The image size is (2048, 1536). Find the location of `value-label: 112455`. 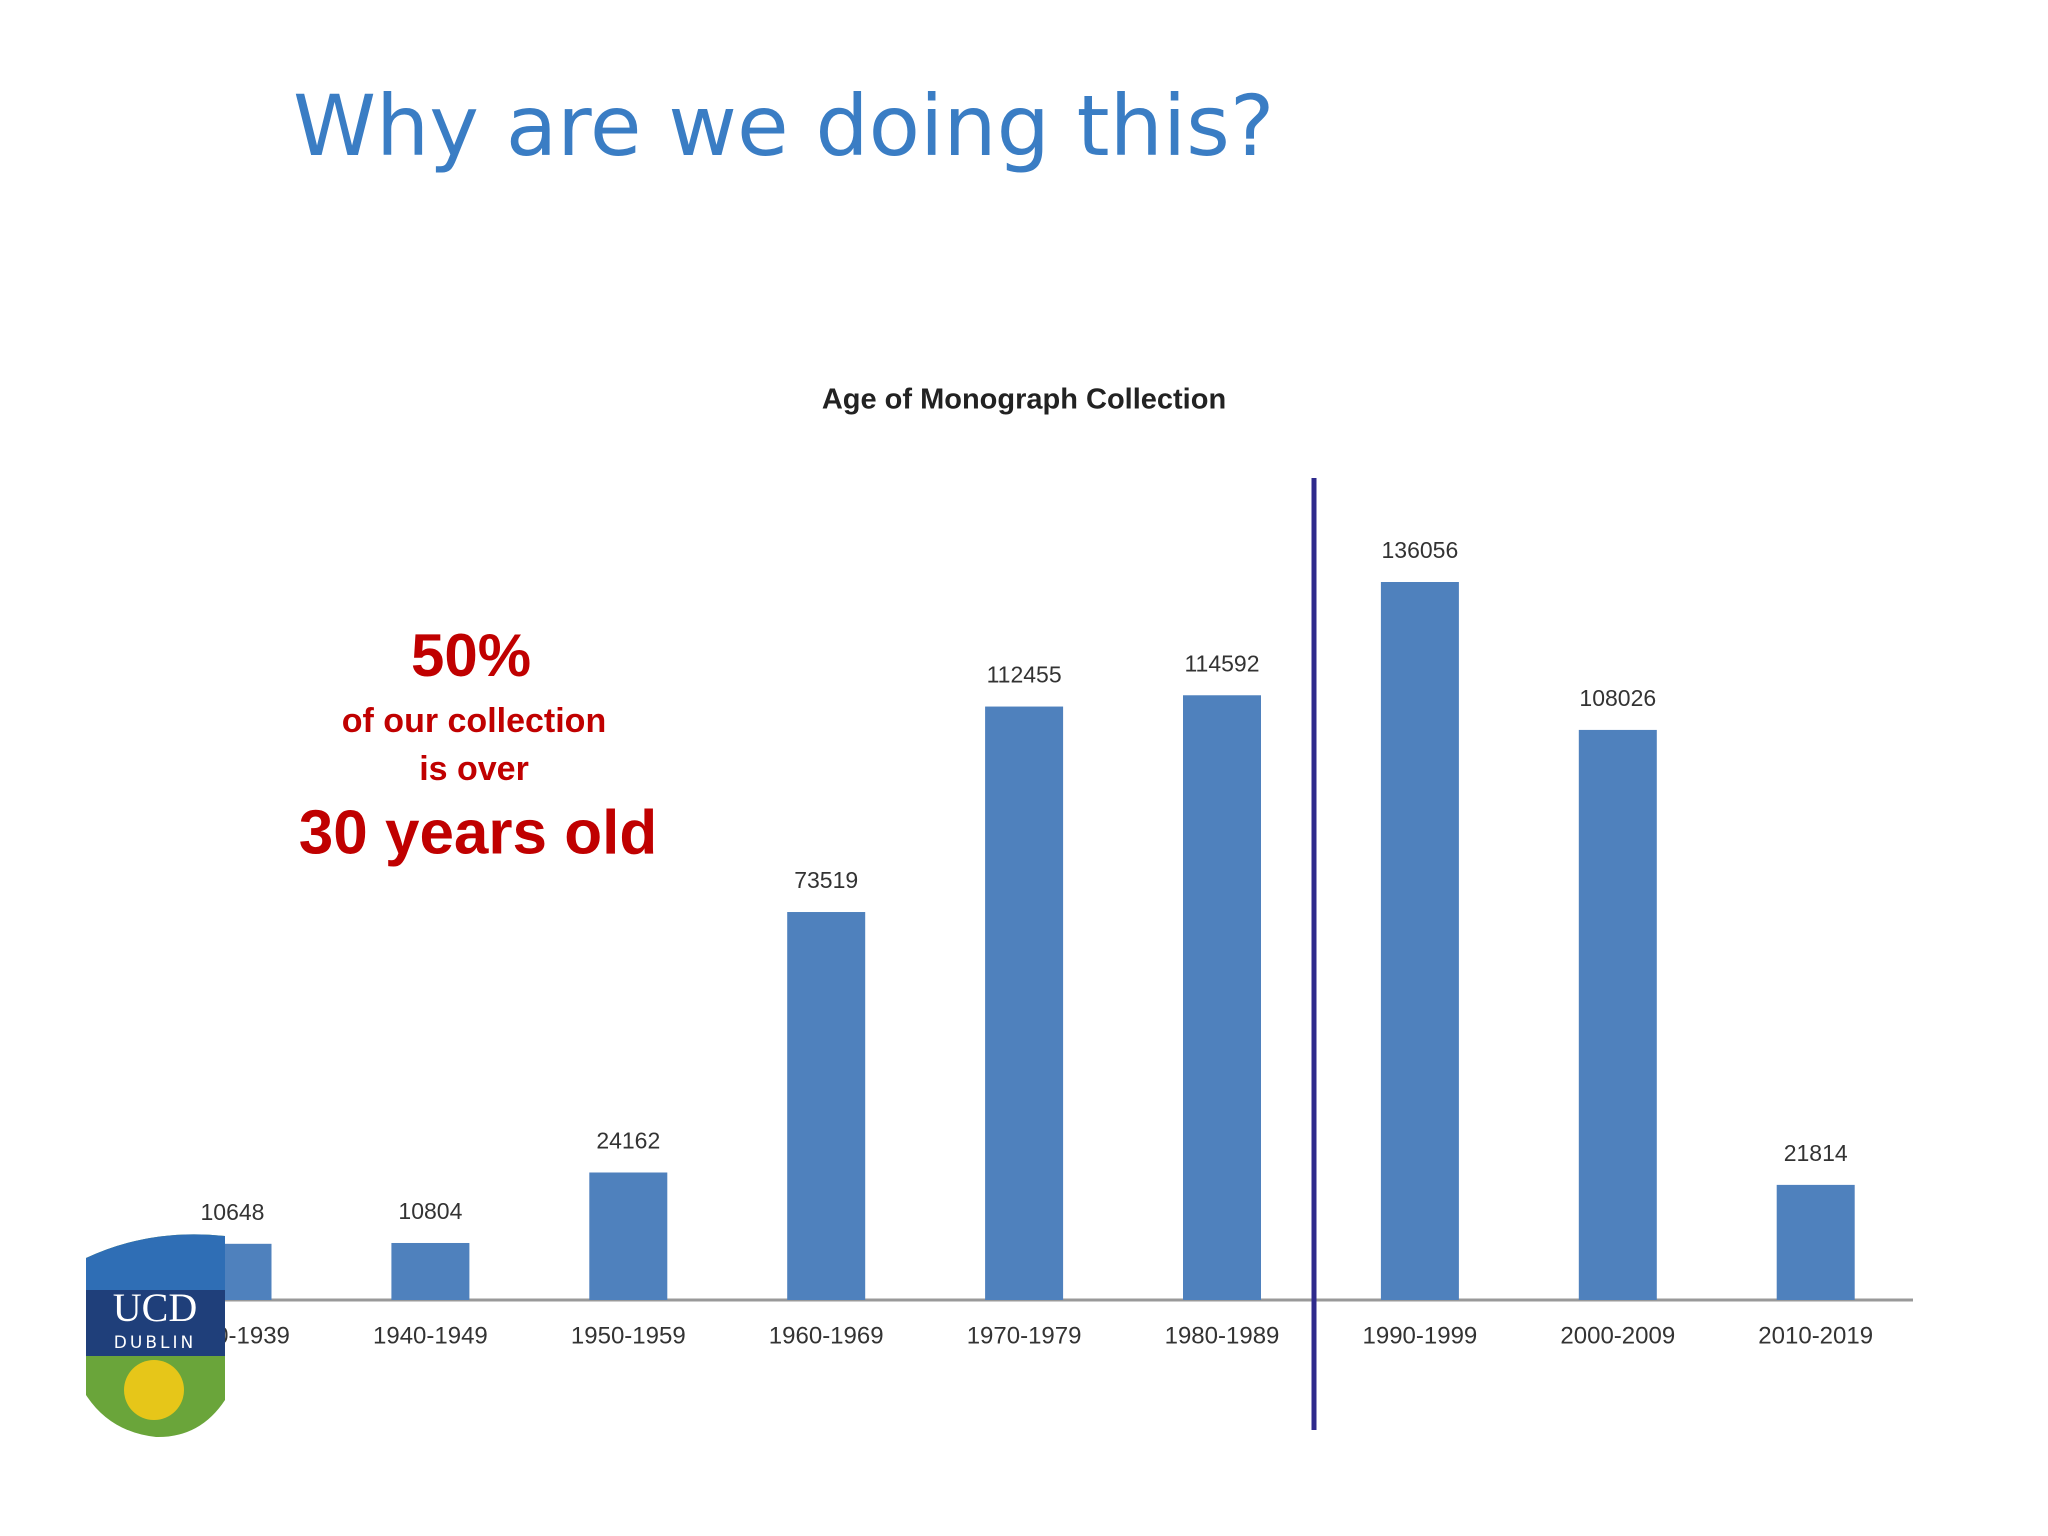

value-label: 112455 is located at coordinates (1024, 675).